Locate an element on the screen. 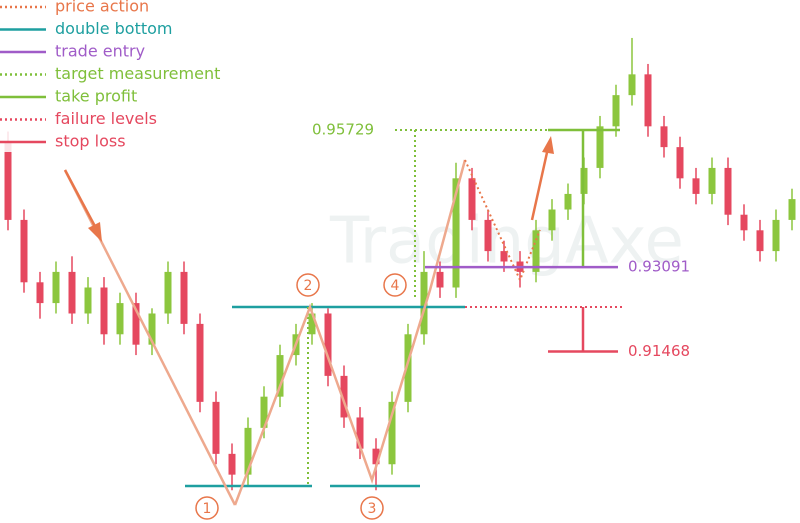  price-label: 0.93091 is located at coordinates (659, 267).